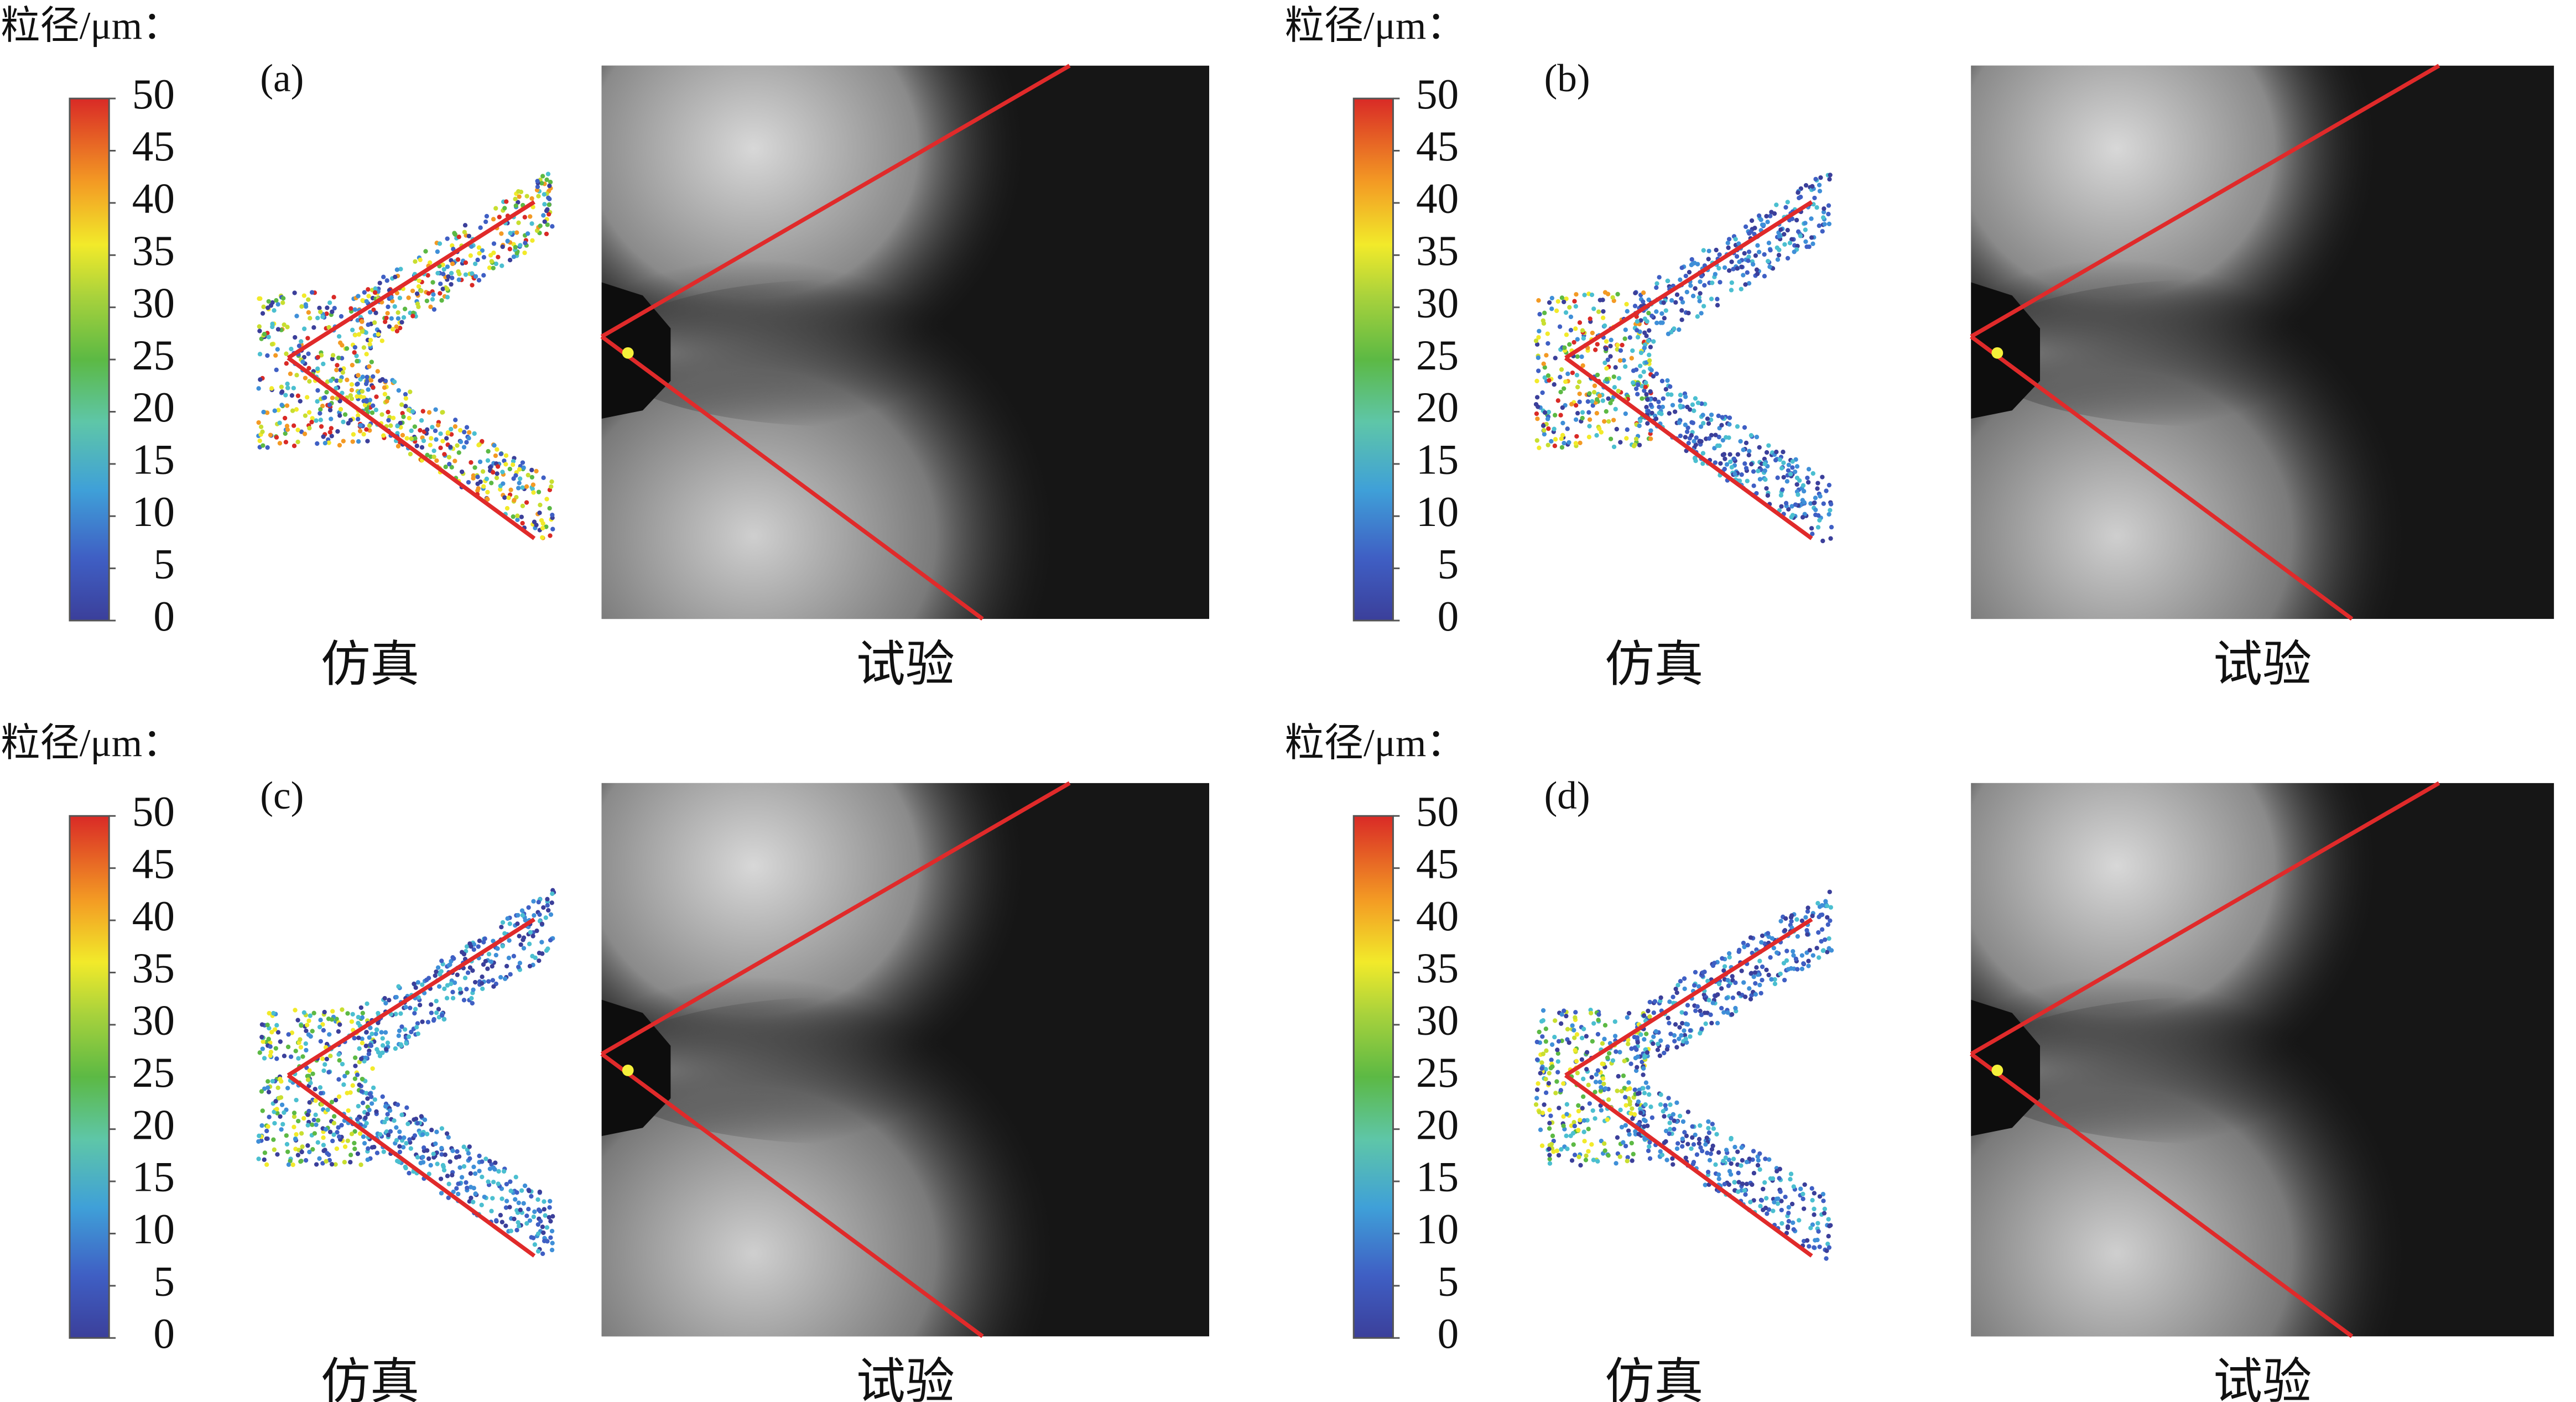 The width and height of the screenshot is (2576, 1402). I want to click on colorbar-tick-label: 30, so click(154, 302).